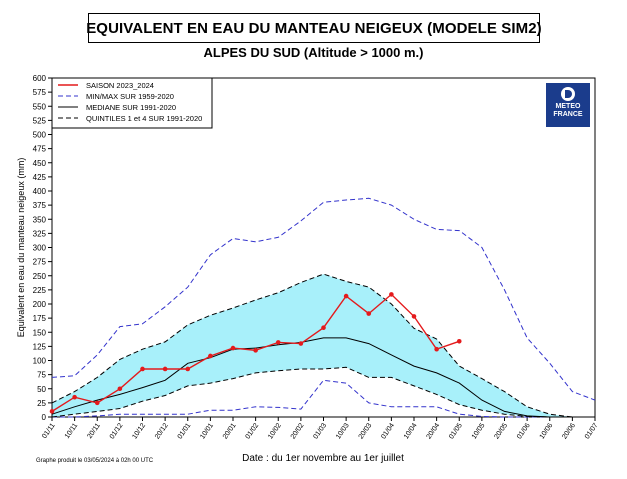  What do you see at coordinates (230, 431) in the screenshot?
I see `x-tick-label: 20/01` at bounding box center [230, 431].